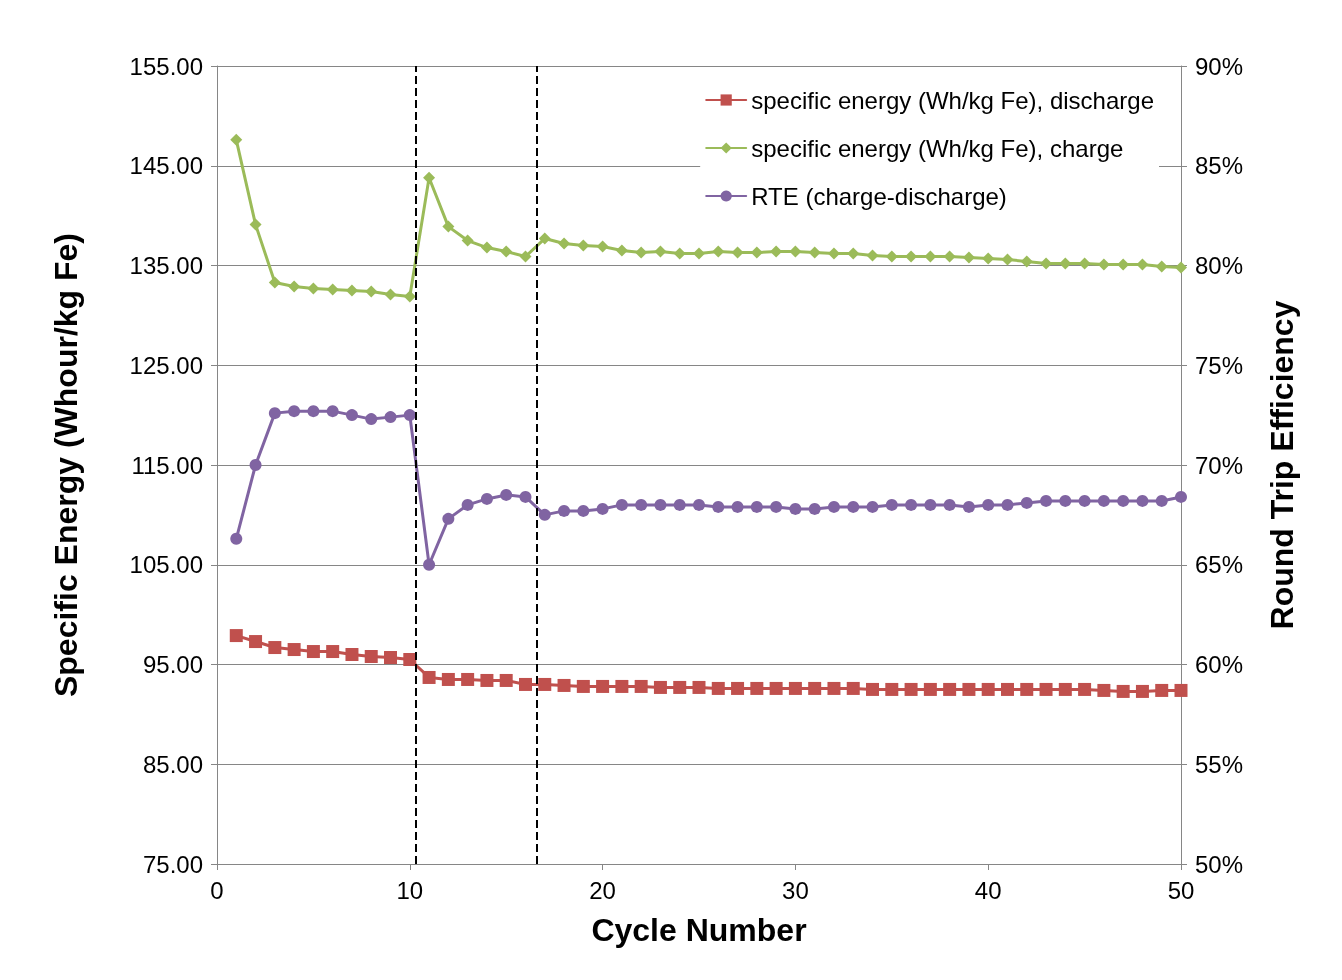 The image size is (1342, 980). I want to click on y2-tick-label: 75%, so click(1219, 365).